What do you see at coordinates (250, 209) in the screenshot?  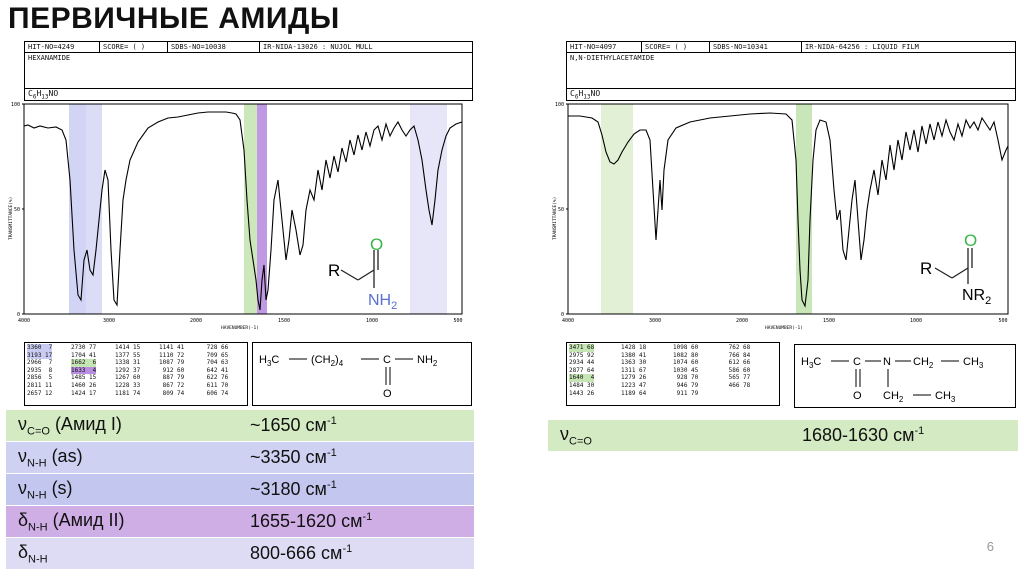 I see `left-band-co` at bounding box center [250, 209].